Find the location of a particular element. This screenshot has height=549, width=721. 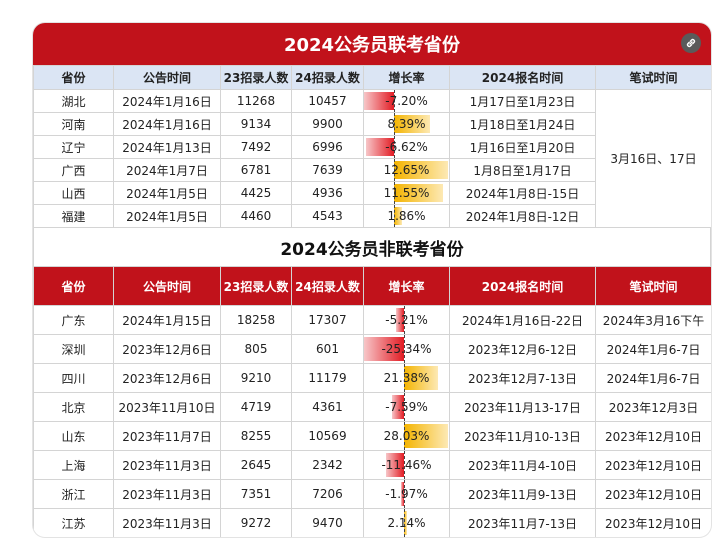

growth-value: 12.65% is located at coordinates (406, 170).